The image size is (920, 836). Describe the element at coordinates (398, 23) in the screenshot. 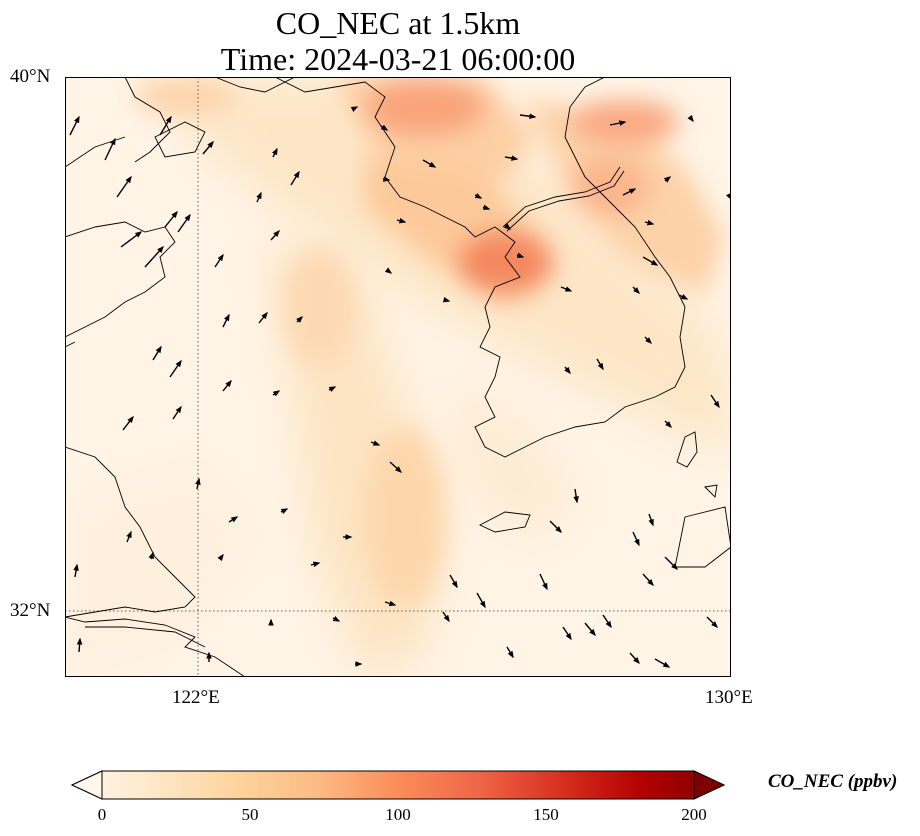

I see `map-title: CO_NEC at 1.5km` at that location.